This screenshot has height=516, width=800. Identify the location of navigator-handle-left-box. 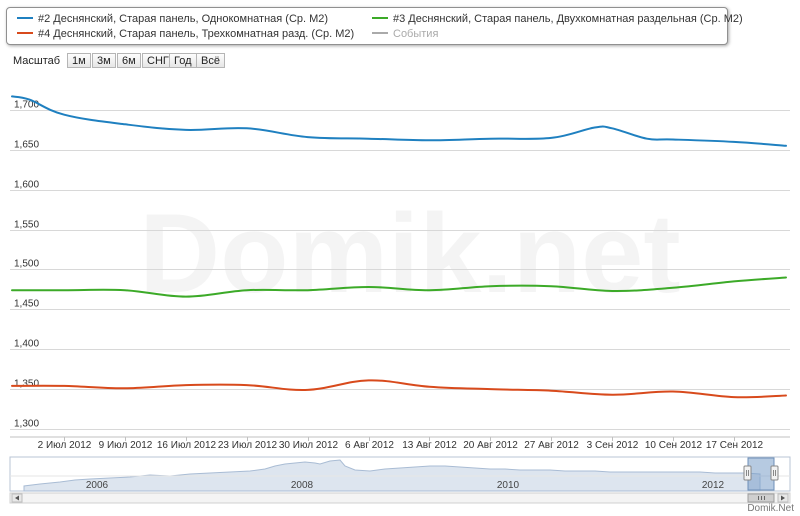
(747, 473).